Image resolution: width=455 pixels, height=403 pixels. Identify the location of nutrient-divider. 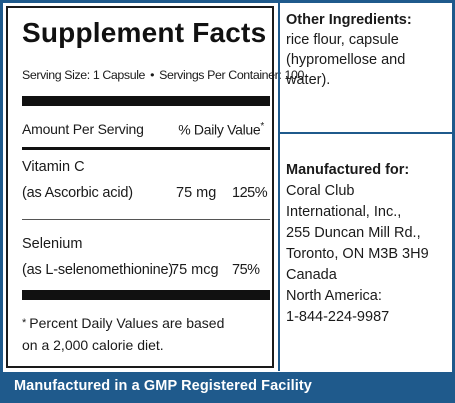
(146, 219).